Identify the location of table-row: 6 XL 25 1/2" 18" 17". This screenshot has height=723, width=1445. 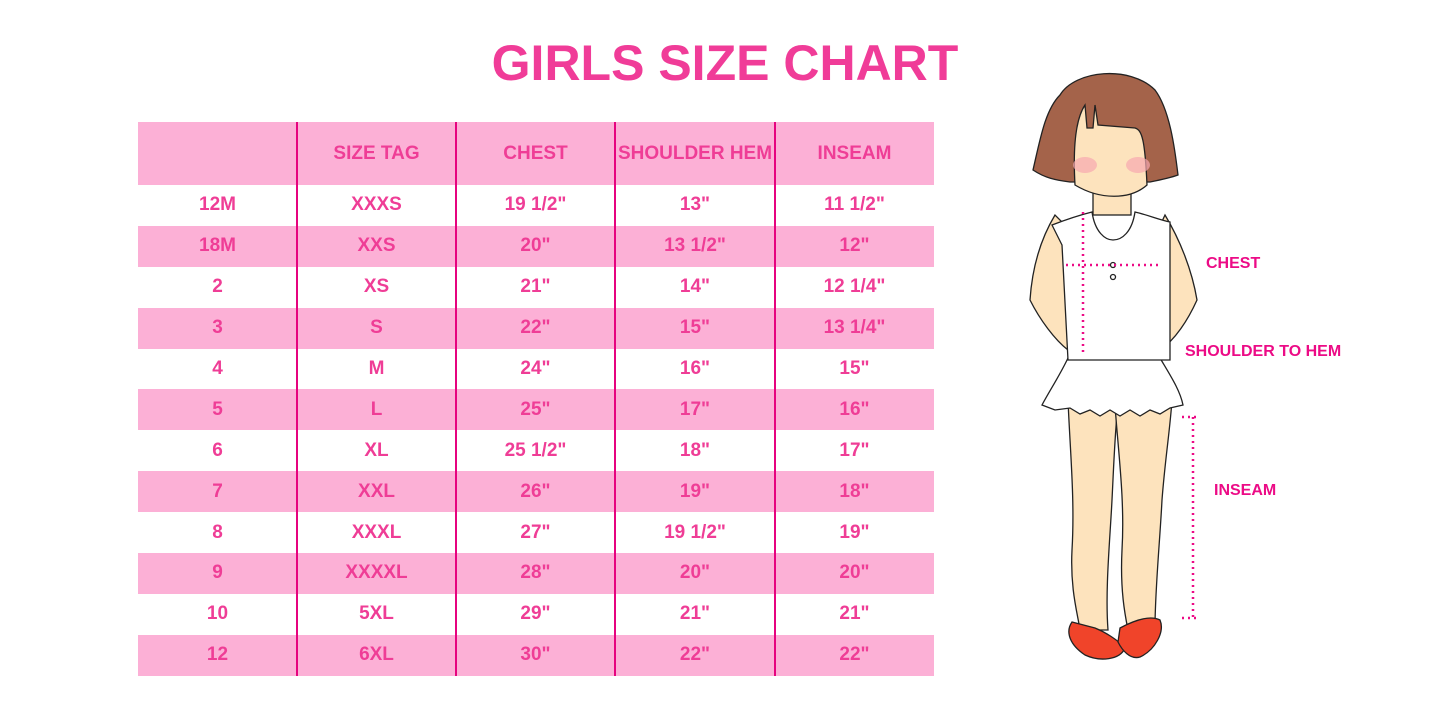
(536, 450).